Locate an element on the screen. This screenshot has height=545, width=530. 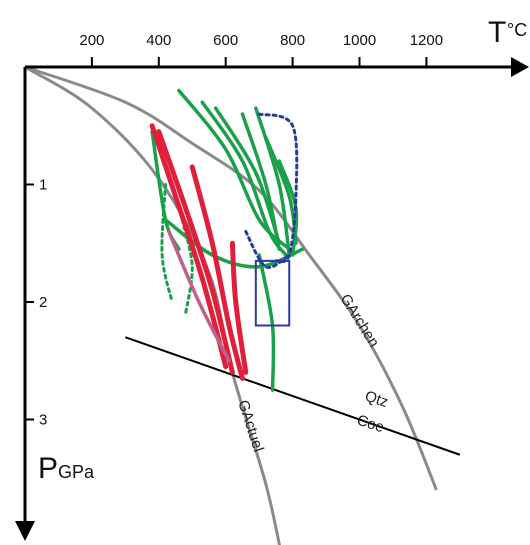
x-tick-label-800: 800 is located at coordinates (292, 40).